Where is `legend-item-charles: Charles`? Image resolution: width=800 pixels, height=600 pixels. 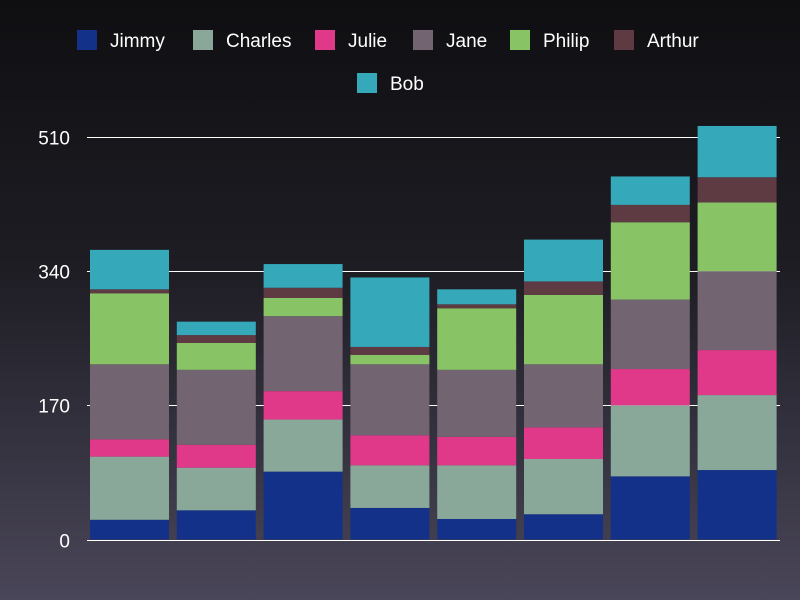 legend-item-charles: Charles is located at coordinates (242, 41).